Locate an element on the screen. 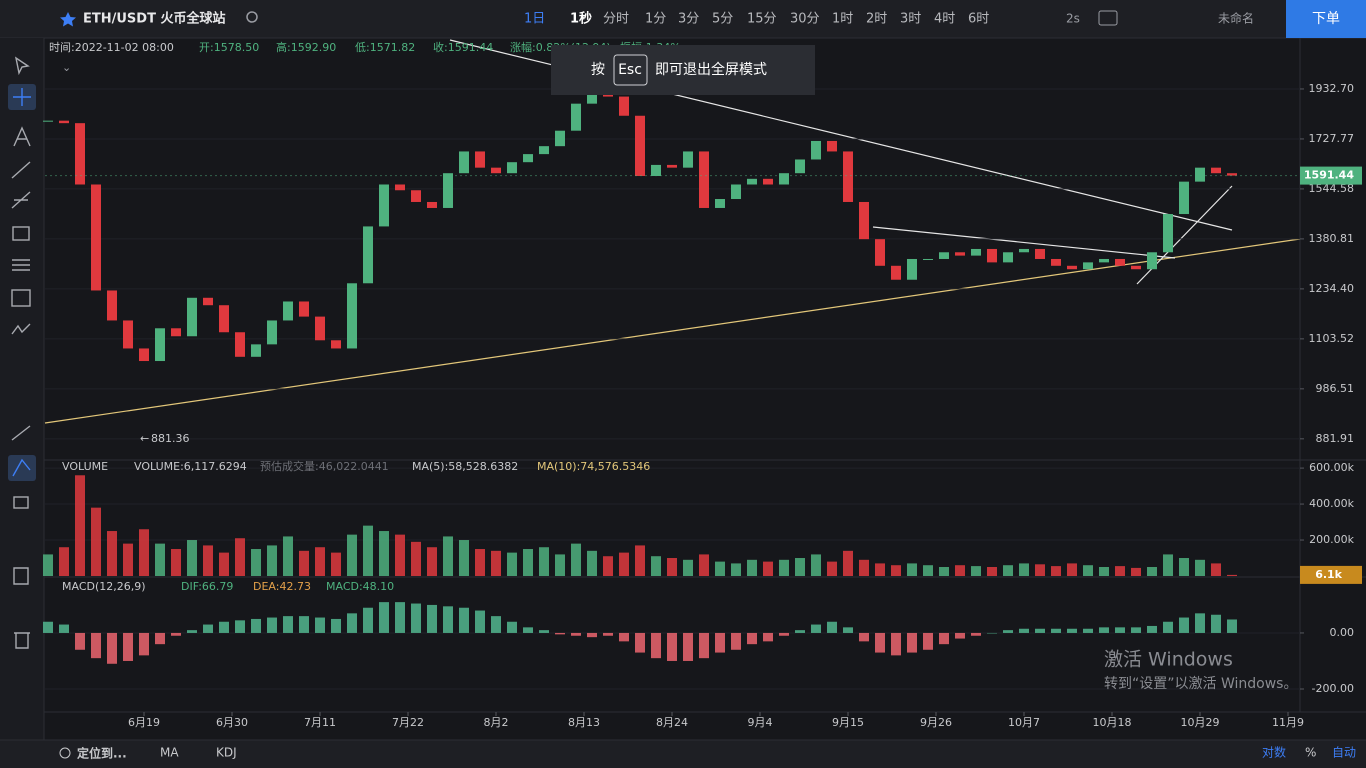 The height and width of the screenshot is (768, 1366). trend-line is located at coordinates (1024, 242).